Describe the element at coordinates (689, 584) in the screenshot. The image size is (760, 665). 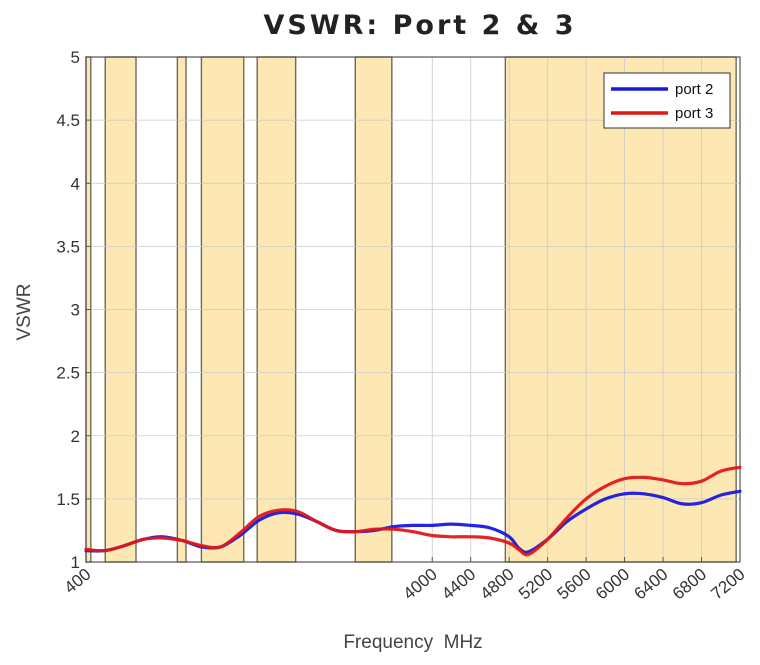
I see `x-tick-label: 6800` at that location.